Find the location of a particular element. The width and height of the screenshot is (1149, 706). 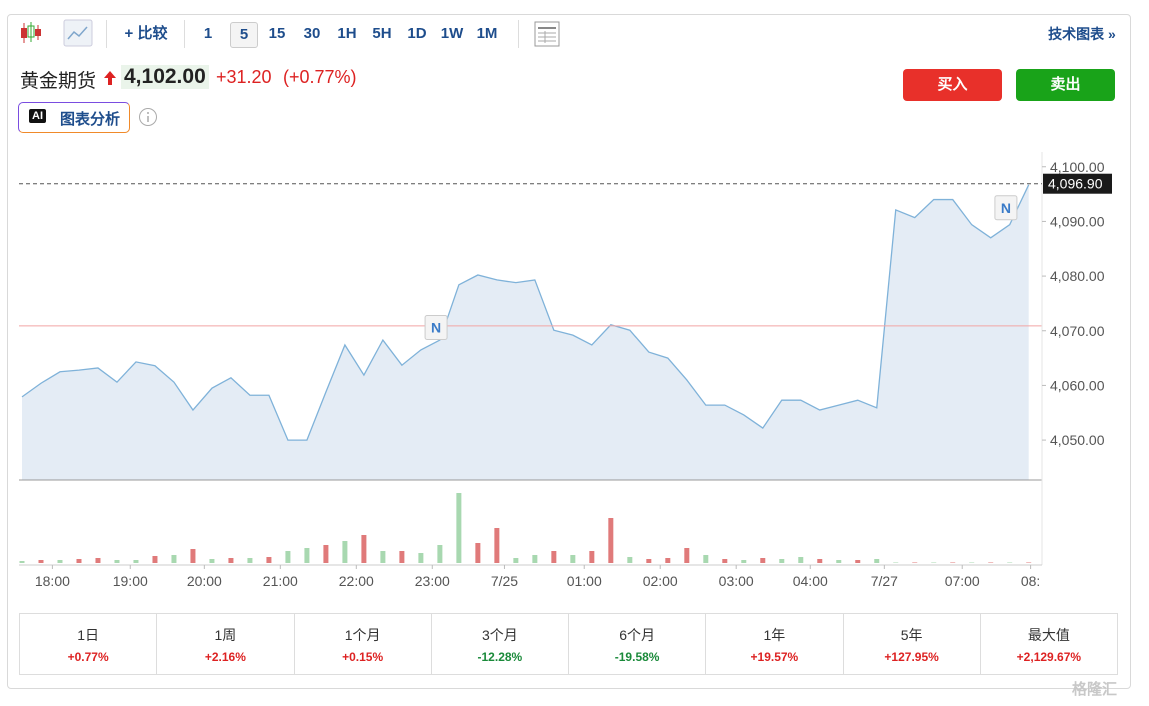

performance-cell: 1年 +19.57% is located at coordinates (775, 644).